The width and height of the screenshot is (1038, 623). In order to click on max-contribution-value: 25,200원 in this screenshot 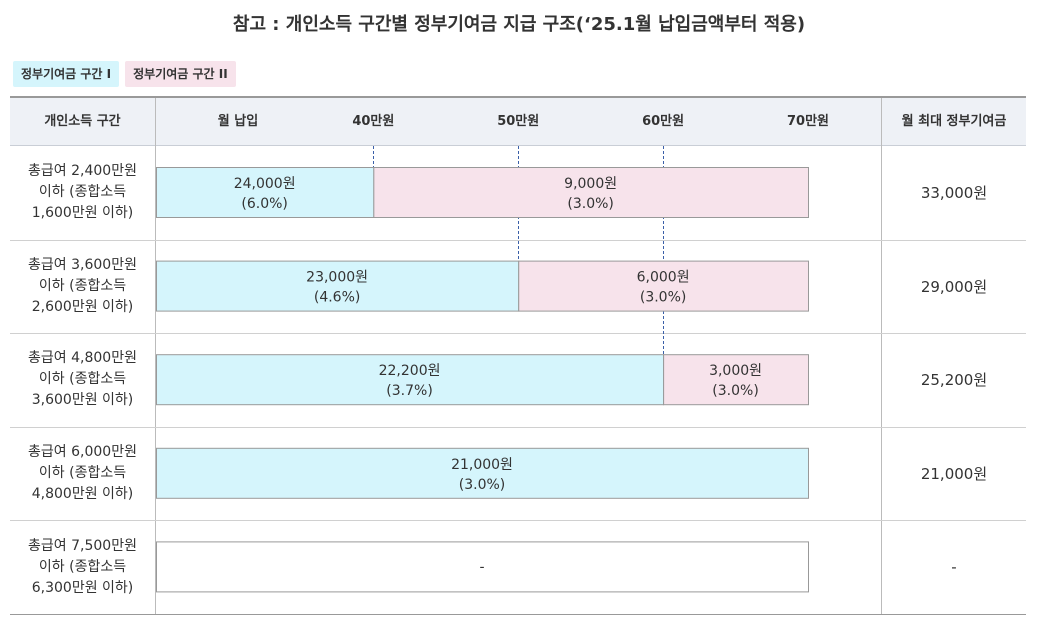, I will do `click(954, 380)`.